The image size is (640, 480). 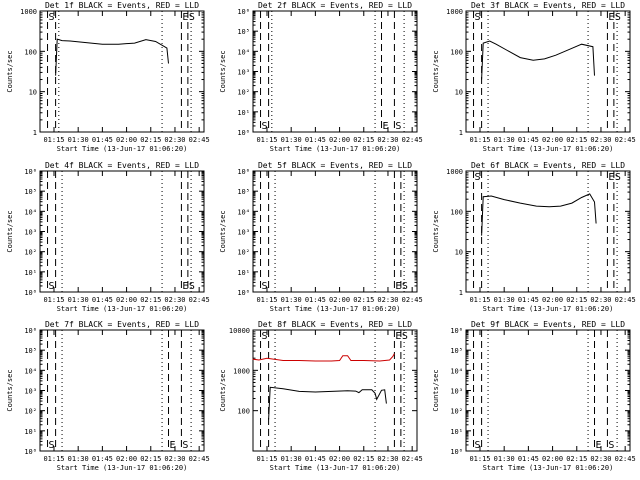 What do you see at coordinates (538, 60) in the screenshot?
I see `events-series-line` at bounding box center [538, 60].